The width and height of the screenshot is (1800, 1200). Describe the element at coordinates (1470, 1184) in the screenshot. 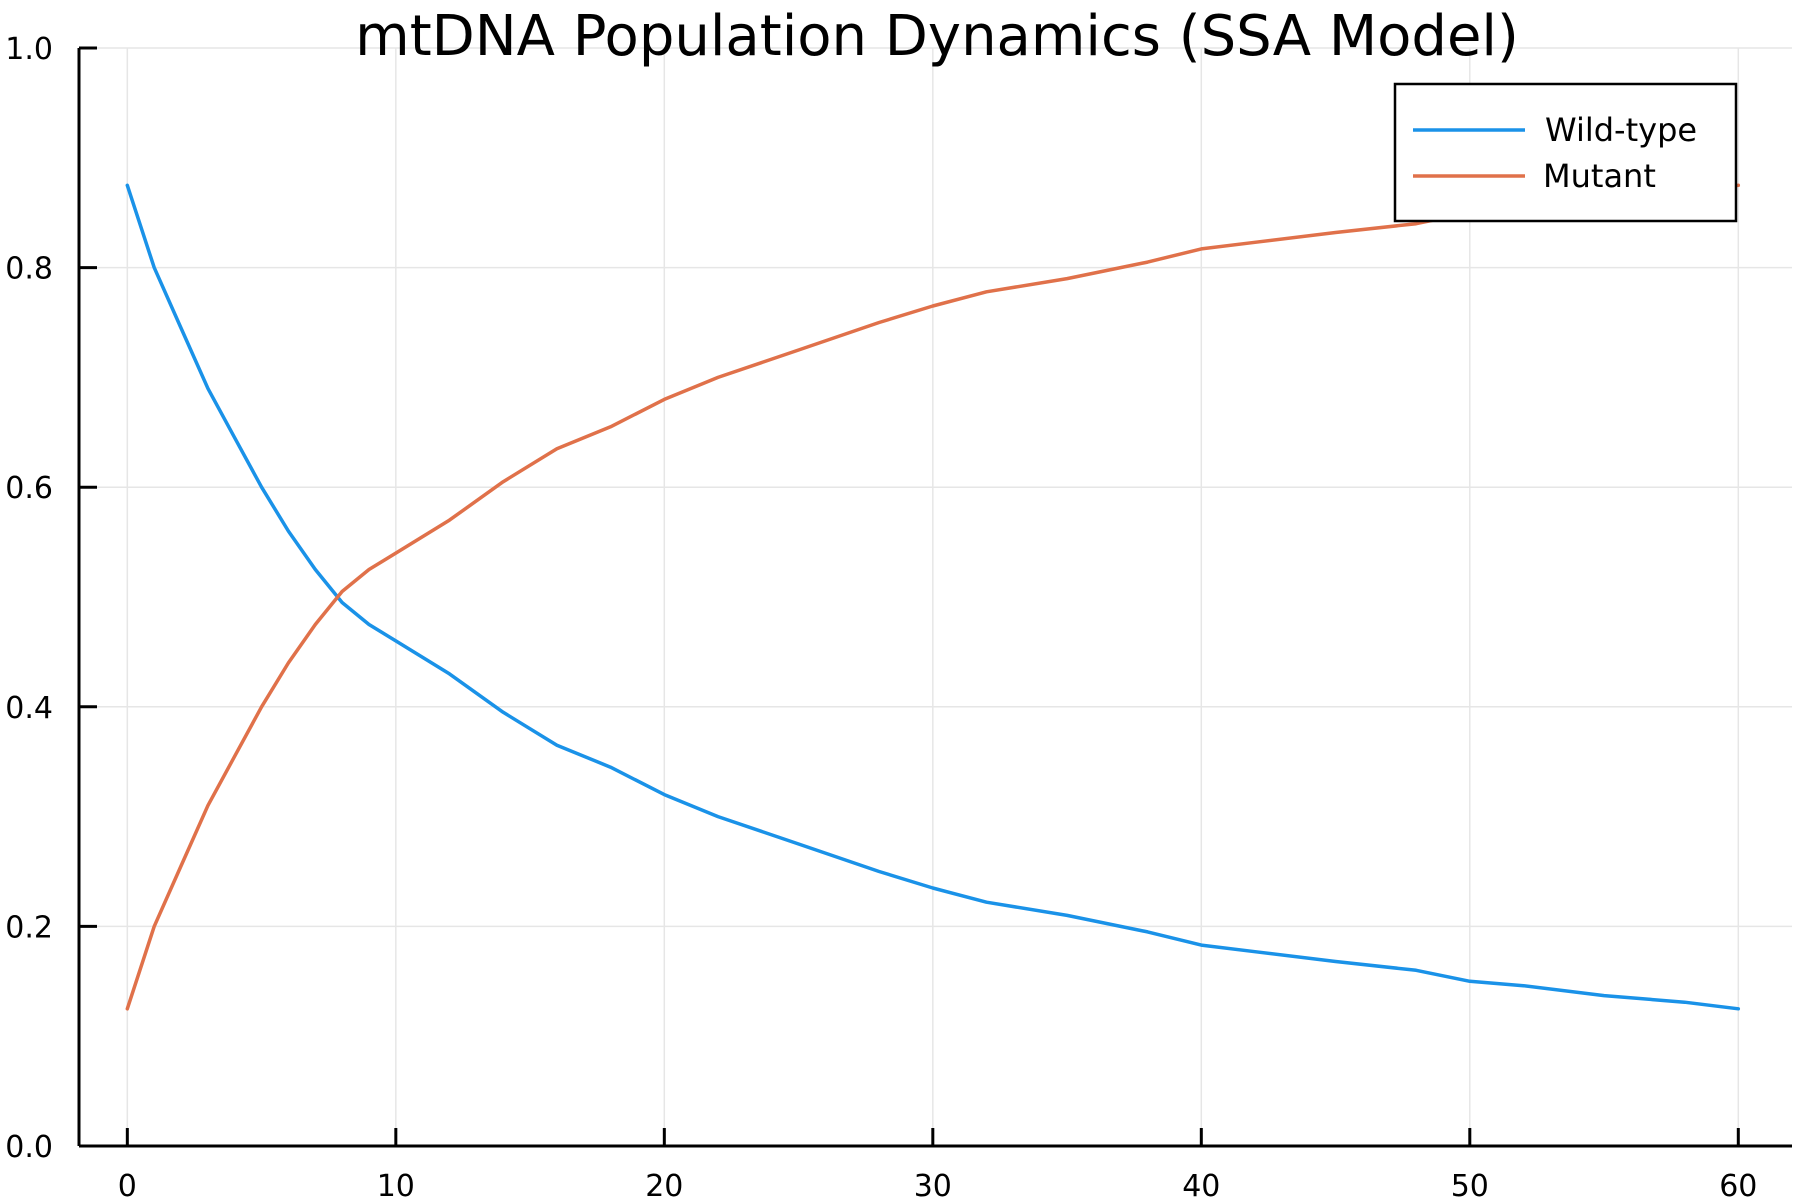

I see `x-tick-label: 50` at that location.